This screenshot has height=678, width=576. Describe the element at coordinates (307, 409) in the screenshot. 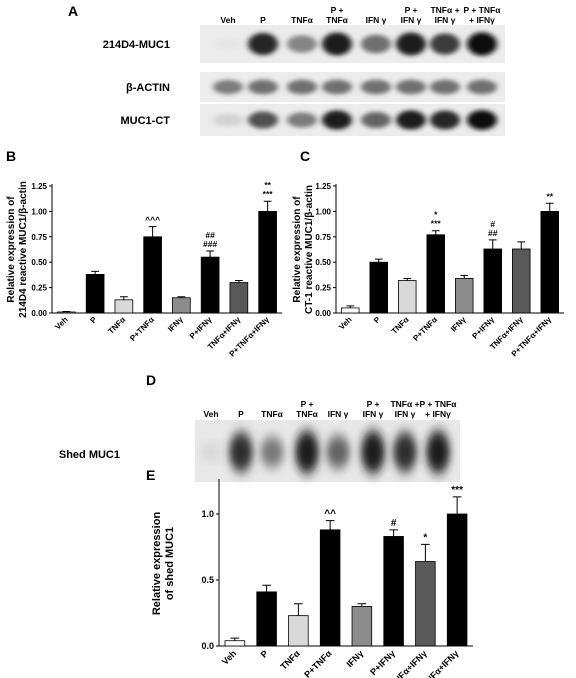

I see `panel-d-lane-label: P + TNFα` at that location.